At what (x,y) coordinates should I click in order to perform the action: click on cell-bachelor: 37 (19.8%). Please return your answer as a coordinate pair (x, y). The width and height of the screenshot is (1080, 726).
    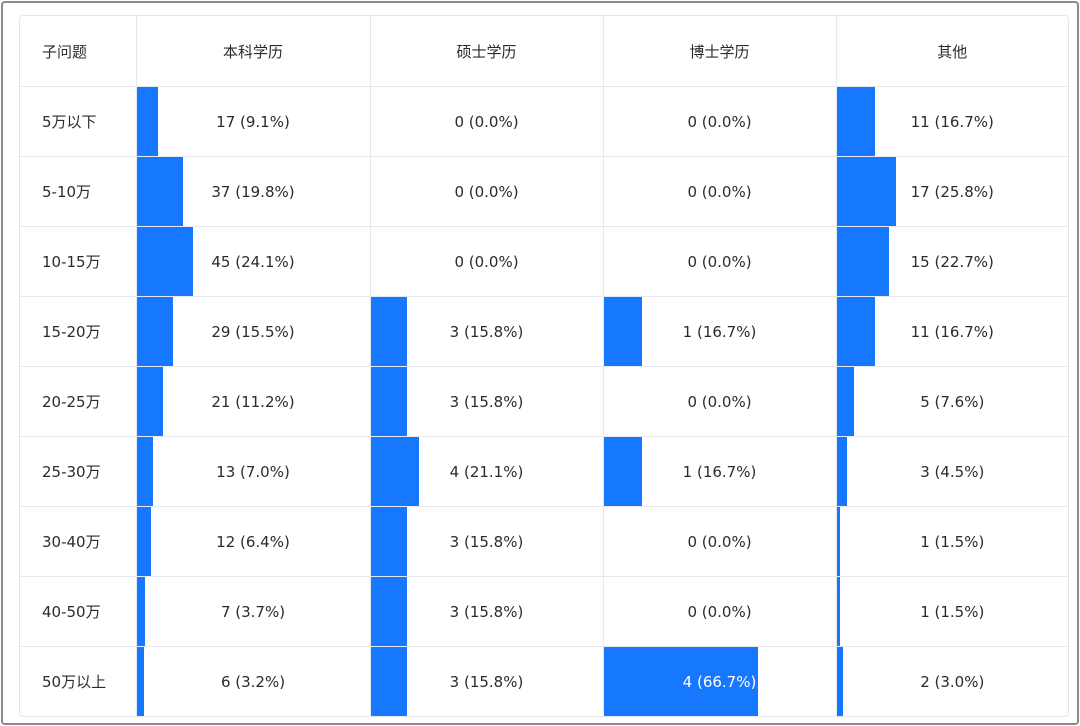
    Looking at the image, I should click on (253, 191).